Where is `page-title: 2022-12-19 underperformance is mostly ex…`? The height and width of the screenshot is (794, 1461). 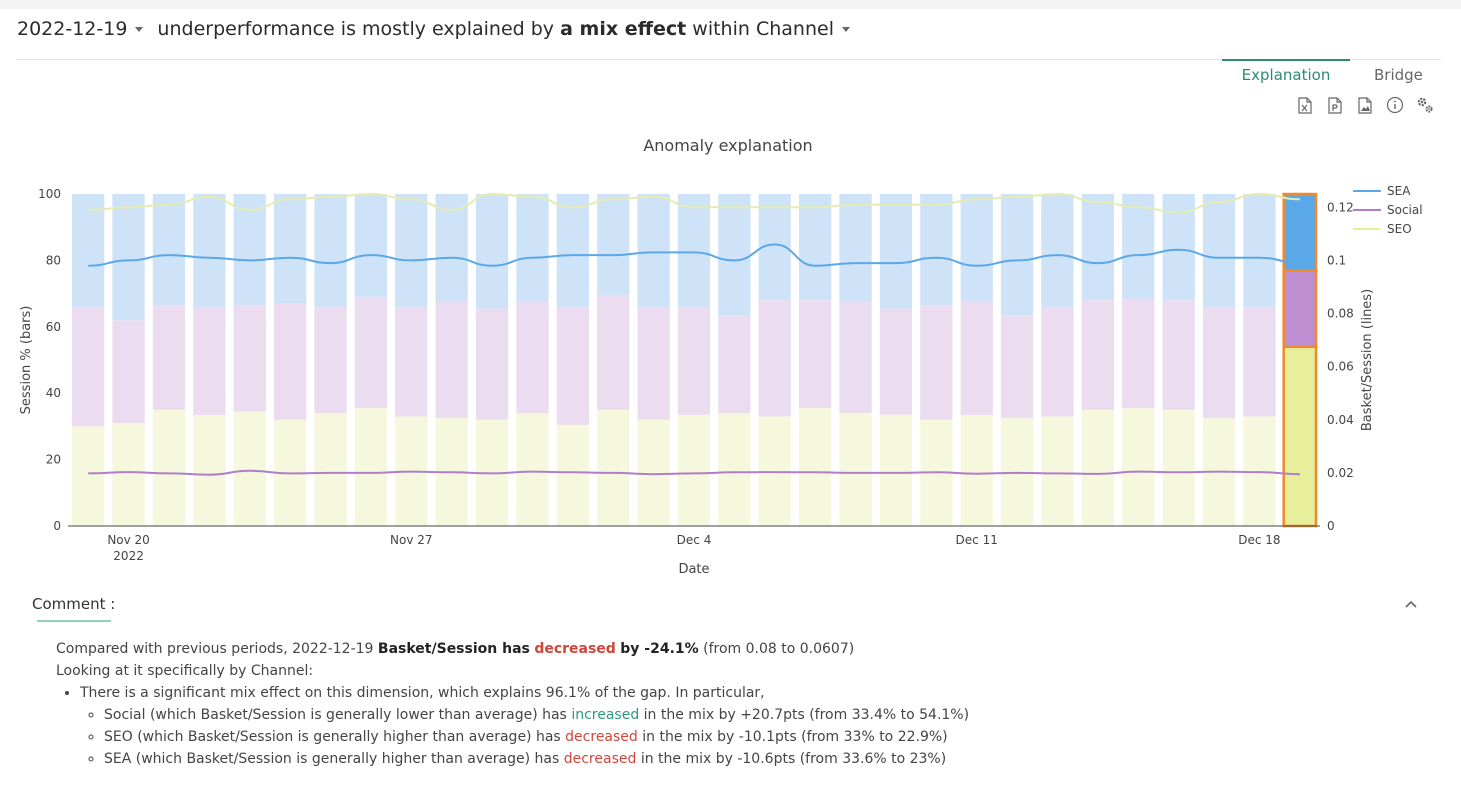
page-title: 2022-12-19 underperformance is mostly ex… is located at coordinates (433, 29).